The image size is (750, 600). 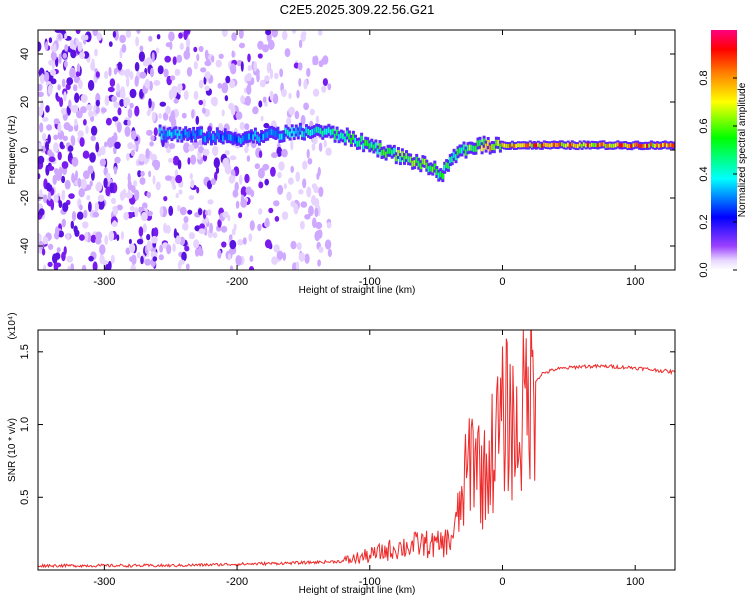 What do you see at coordinates (724, 150) in the screenshot?
I see `colorbar-gradient` at bounding box center [724, 150].